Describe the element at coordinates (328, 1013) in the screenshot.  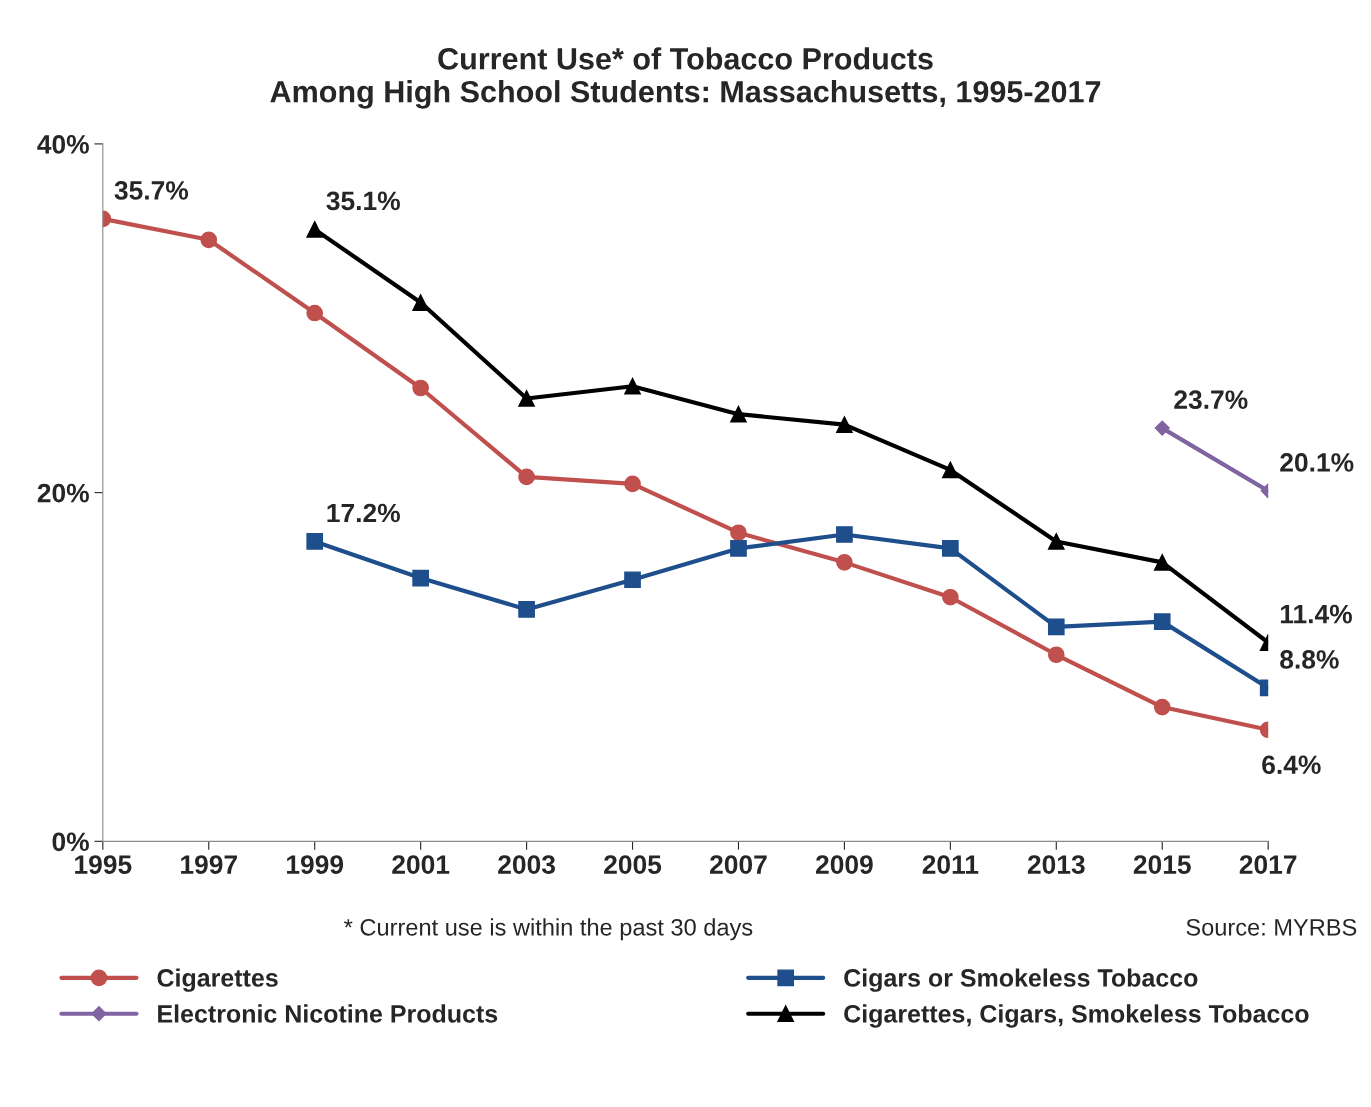
I see `legend-label: Electronic Nicotine Products` at that location.